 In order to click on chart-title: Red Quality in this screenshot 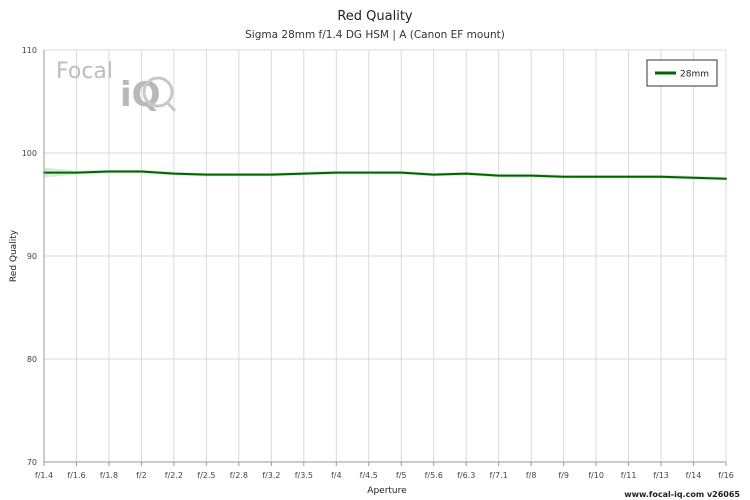, I will do `click(375, 16)`.